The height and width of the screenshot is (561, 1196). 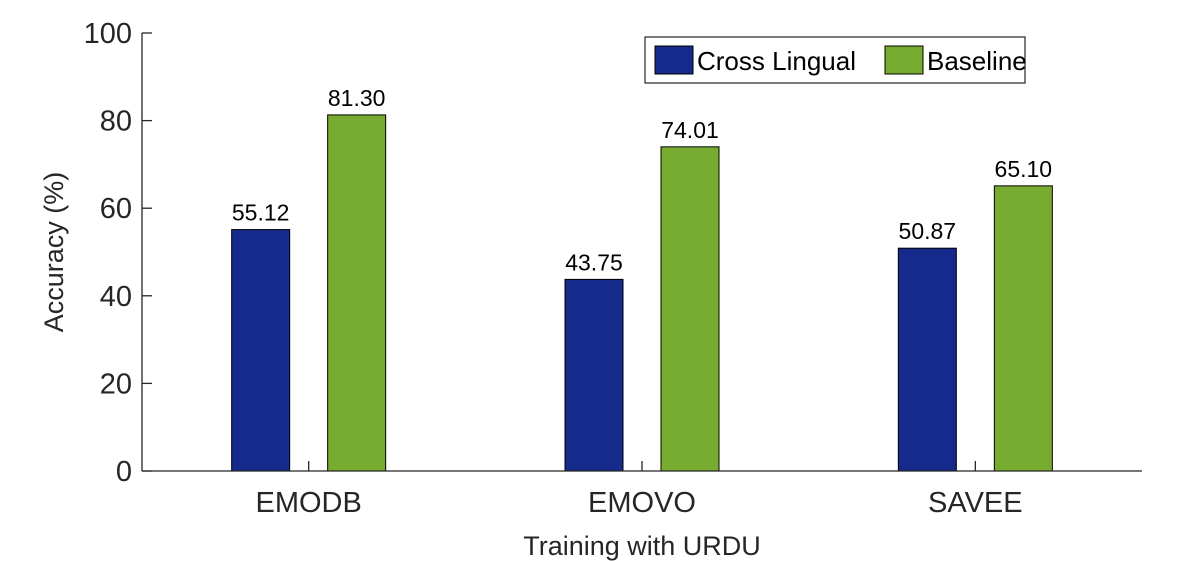 What do you see at coordinates (357, 293) in the screenshot?
I see `bar-baseline-emodb` at bounding box center [357, 293].